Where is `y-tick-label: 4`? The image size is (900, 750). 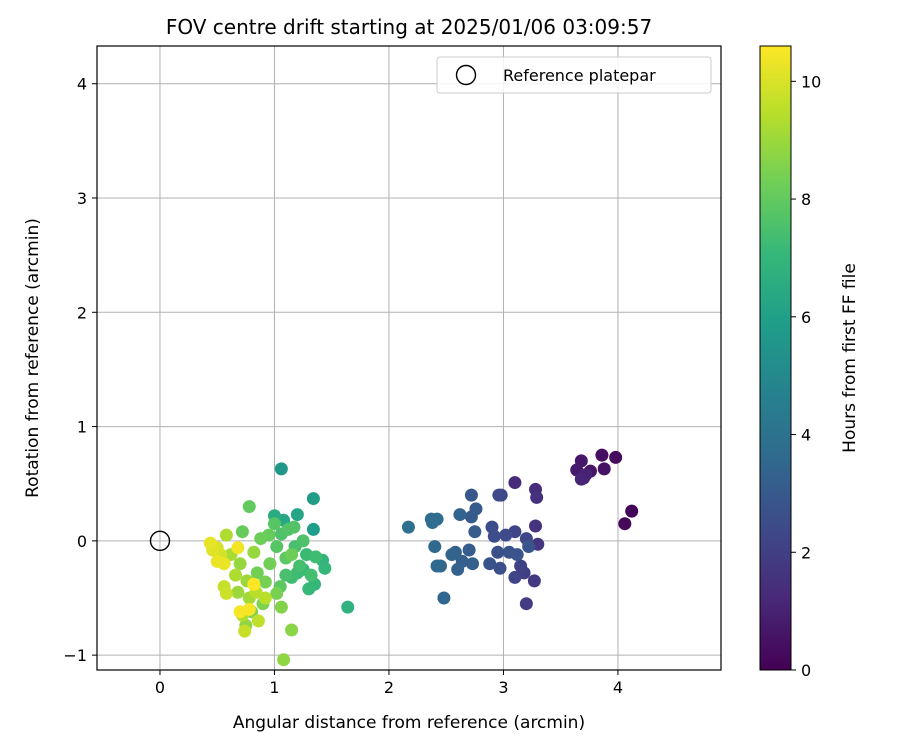
y-tick-label: 4 is located at coordinates (82, 84).